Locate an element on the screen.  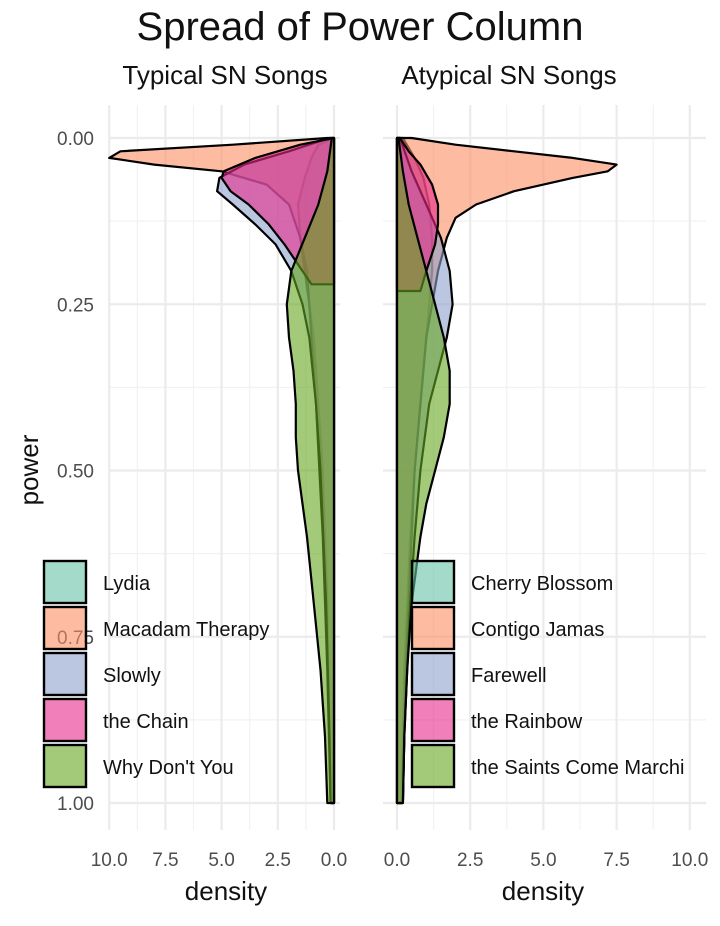
violin-why-don-t-you is located at coordinates (310, 470).